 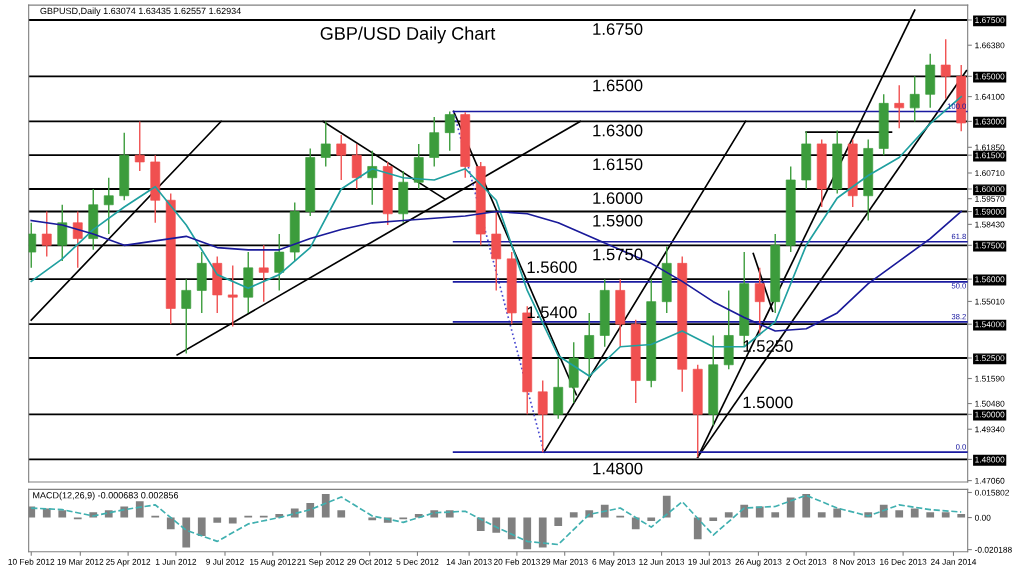 What do you see at coordinates (564, 561) in the screenshot?
I see `x-tick-label: 29 Mar 2013` at bounding box center [564, 561].